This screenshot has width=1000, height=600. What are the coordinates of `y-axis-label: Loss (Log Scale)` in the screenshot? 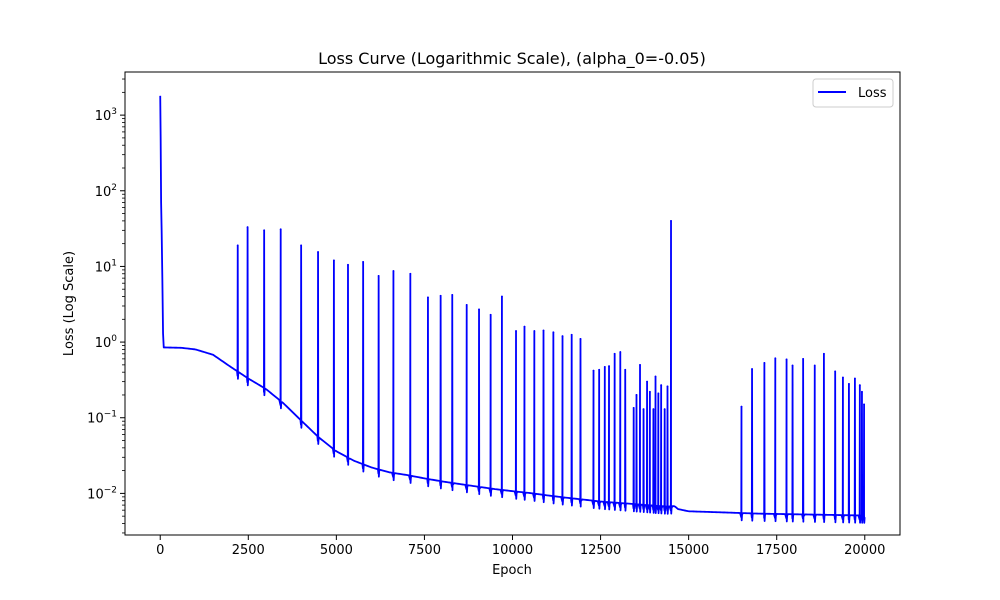 It's located at (69, 303).